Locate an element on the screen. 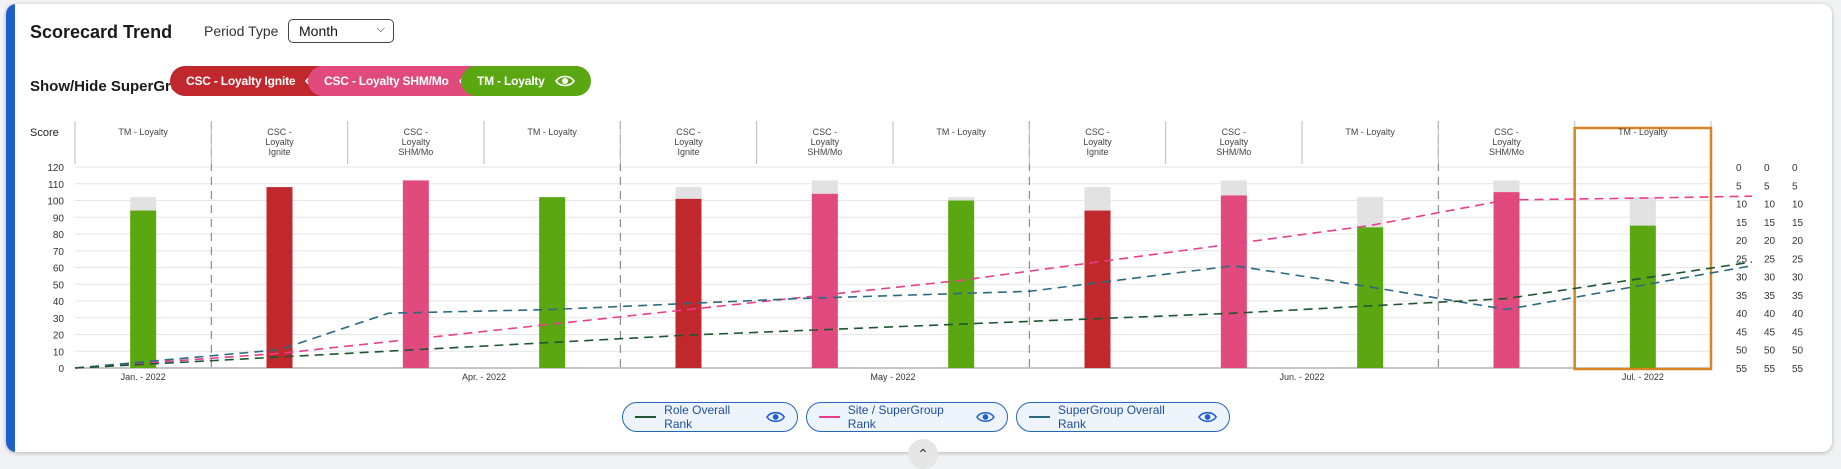 Image resolution: width=1841 pixels, height=469 pixels. supergroup-toggle-label: CSC - Loyalty Ignite is located at coordinates (241, 81).